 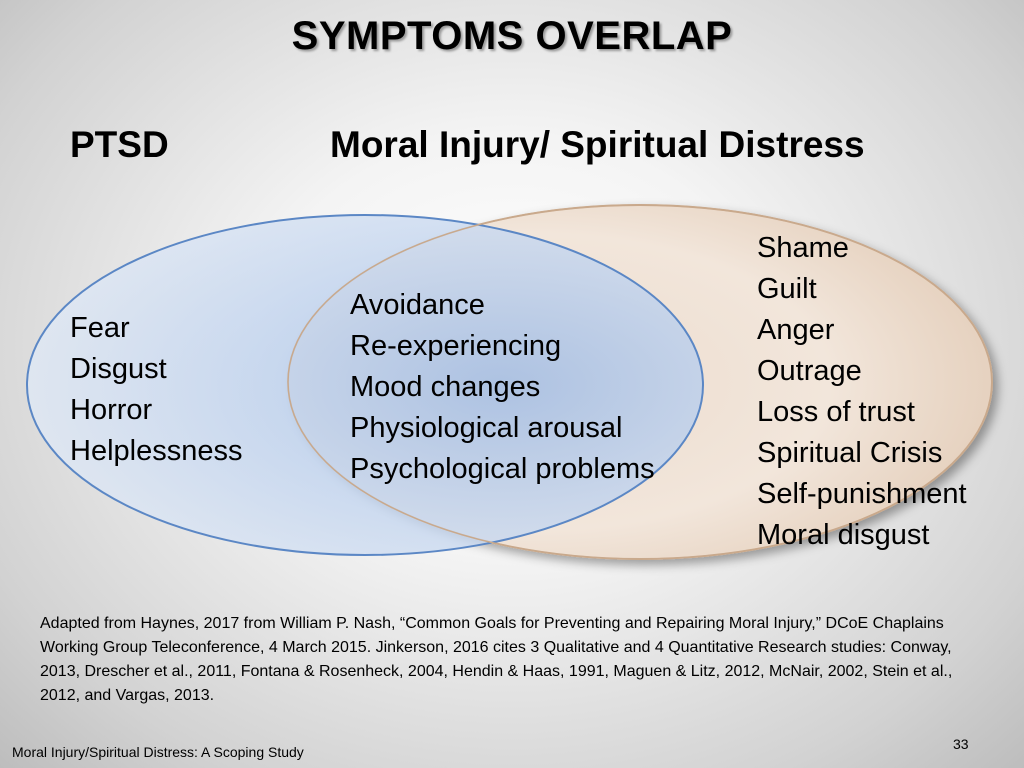 I want to click on ptsd-label: PTSD, so click(x=119, y=144).